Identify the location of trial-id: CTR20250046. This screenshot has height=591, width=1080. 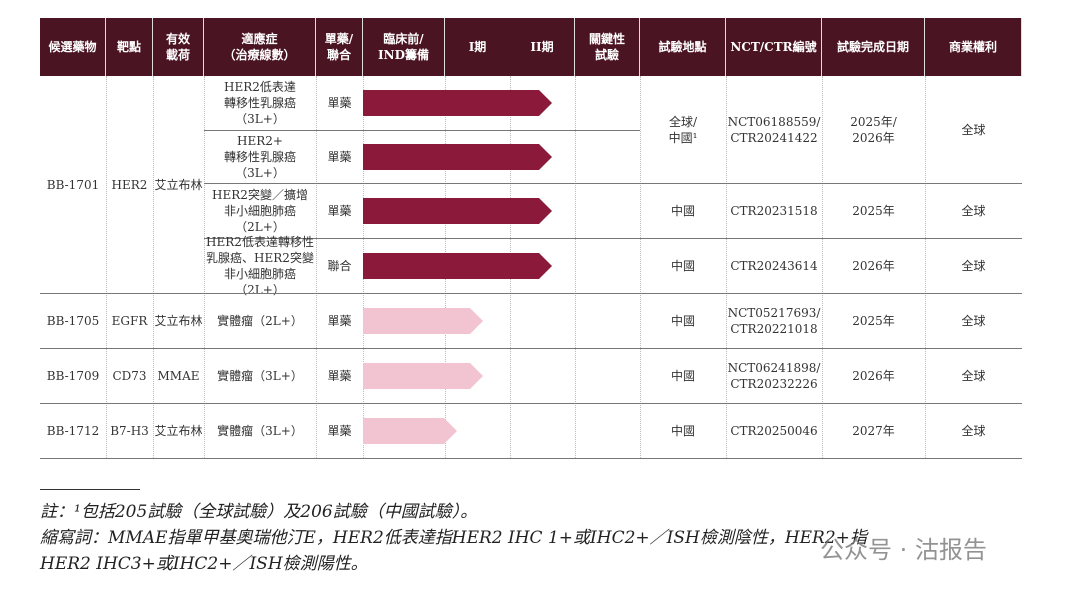
(774, 430).